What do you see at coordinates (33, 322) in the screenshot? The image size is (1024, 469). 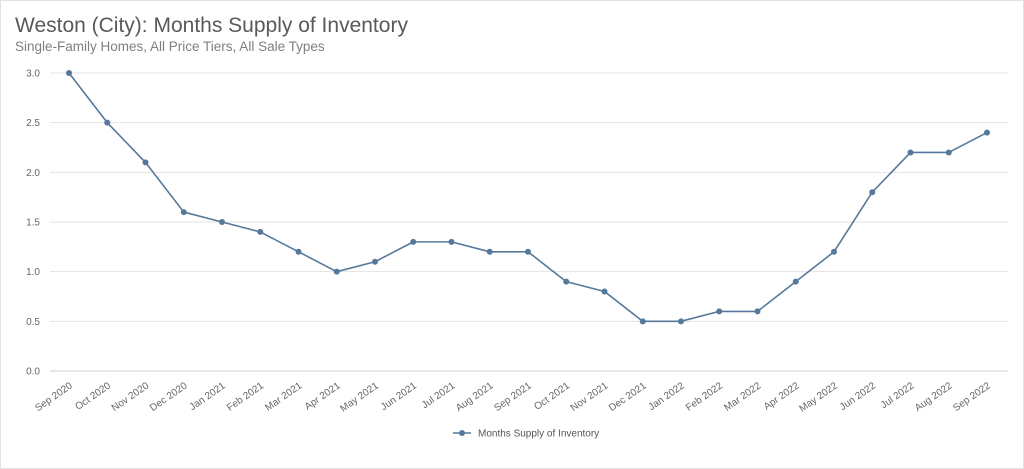 I see `y-tick-label: 0.5` at bounding box center [33, 322].